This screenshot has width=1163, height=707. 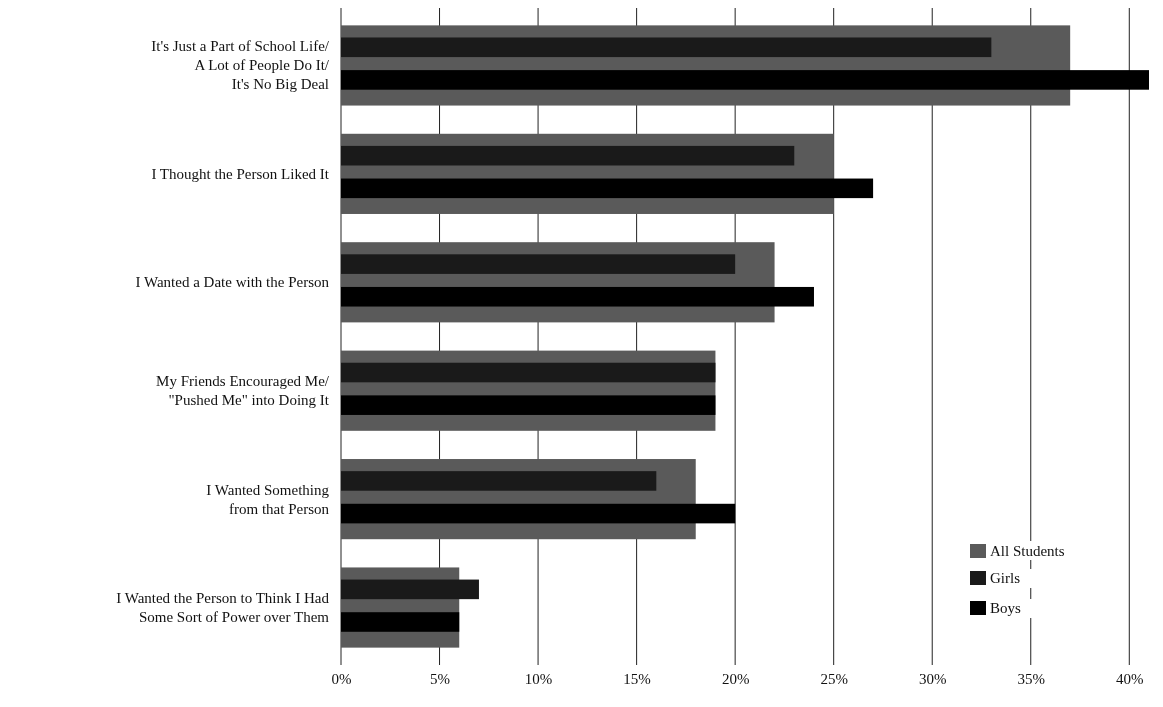 I want to click on x-tick-label: 25%, so click(x=834, y=678).